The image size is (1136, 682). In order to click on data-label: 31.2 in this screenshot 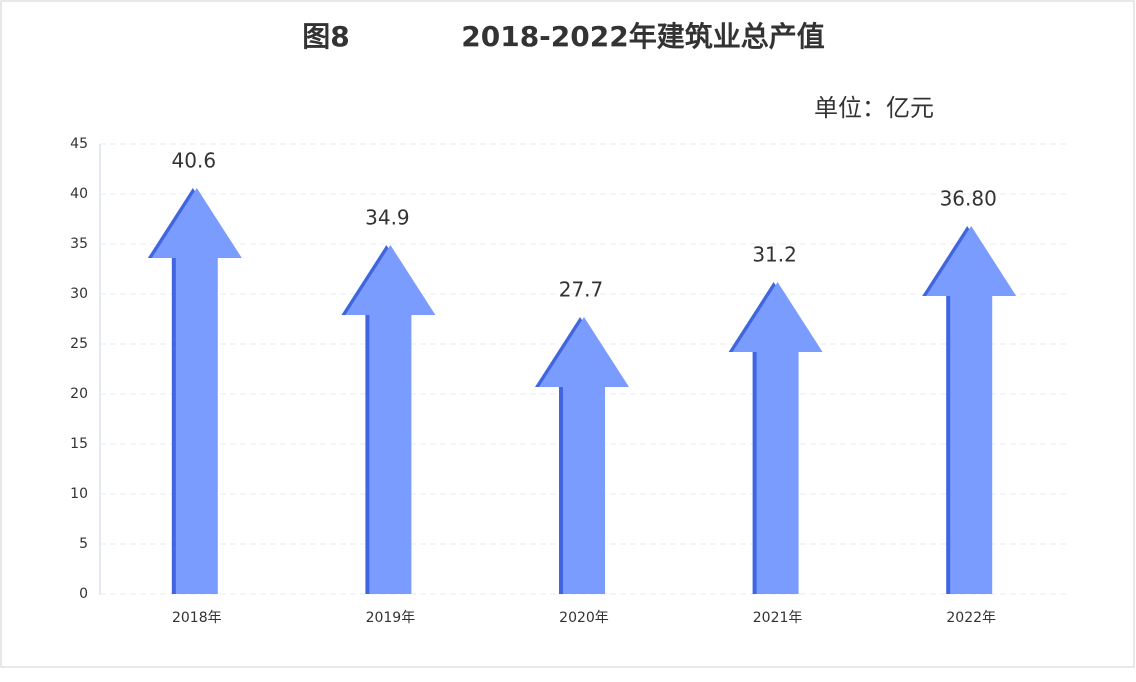, I will do `click(774, 255)`.